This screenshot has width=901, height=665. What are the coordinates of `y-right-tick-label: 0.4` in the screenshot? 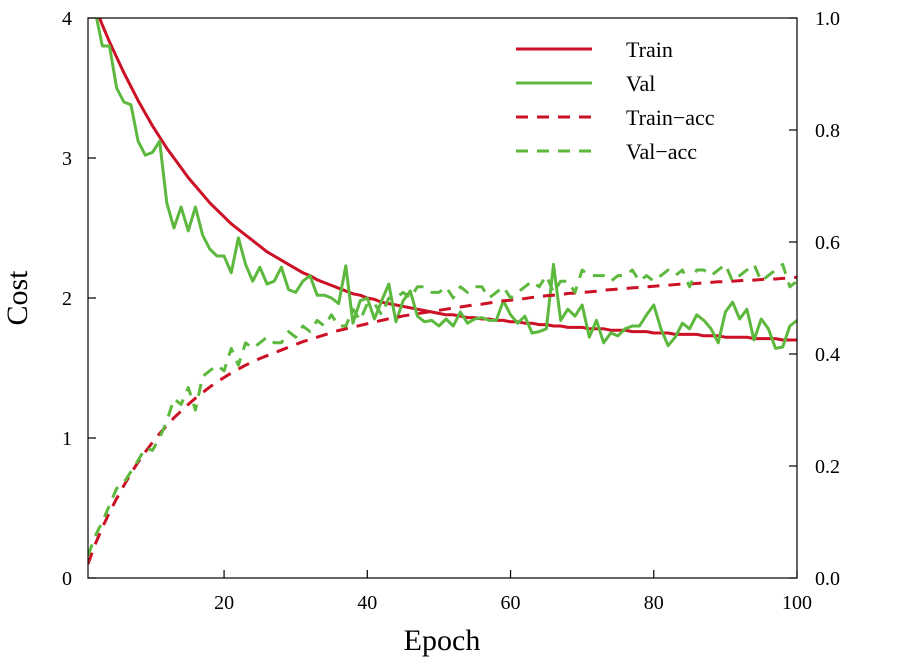 It's located at (827, 355).